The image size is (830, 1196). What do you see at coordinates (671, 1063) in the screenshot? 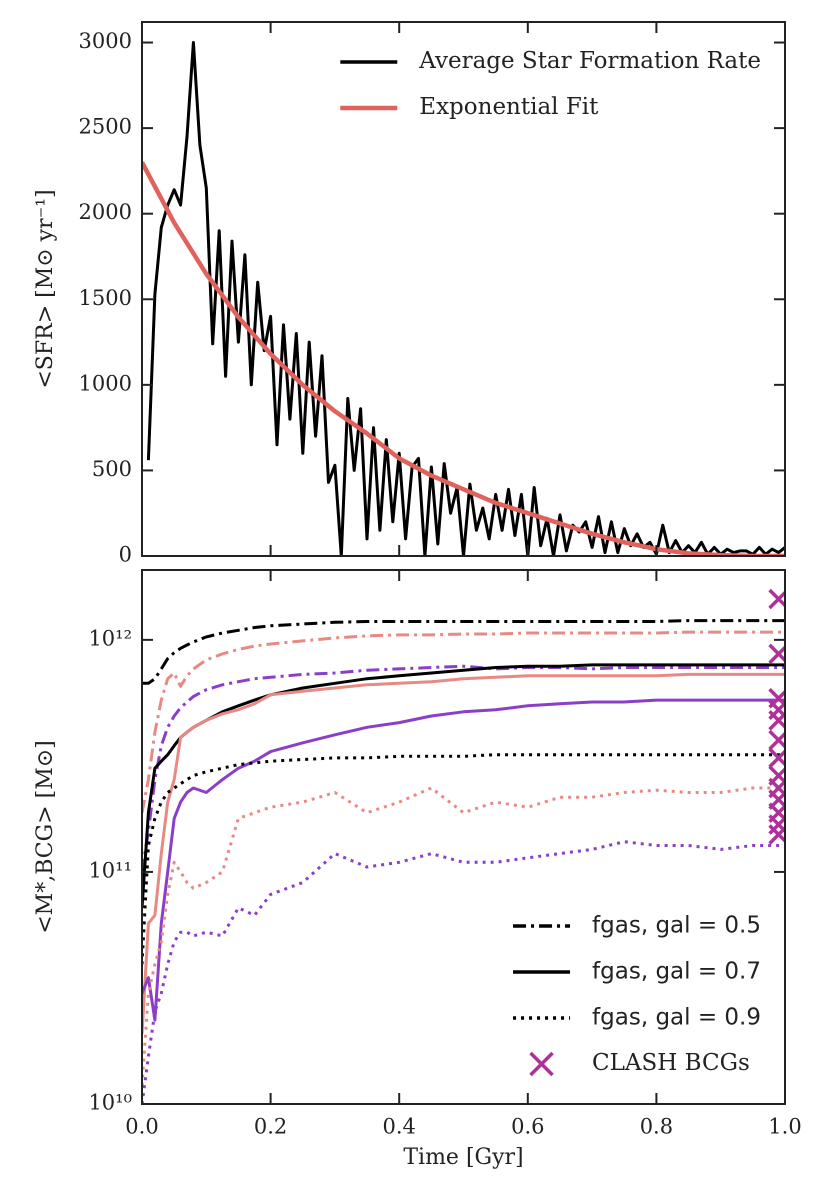
I see `legend-label: CLASH BCGs` at bounding box center [671, 1063].